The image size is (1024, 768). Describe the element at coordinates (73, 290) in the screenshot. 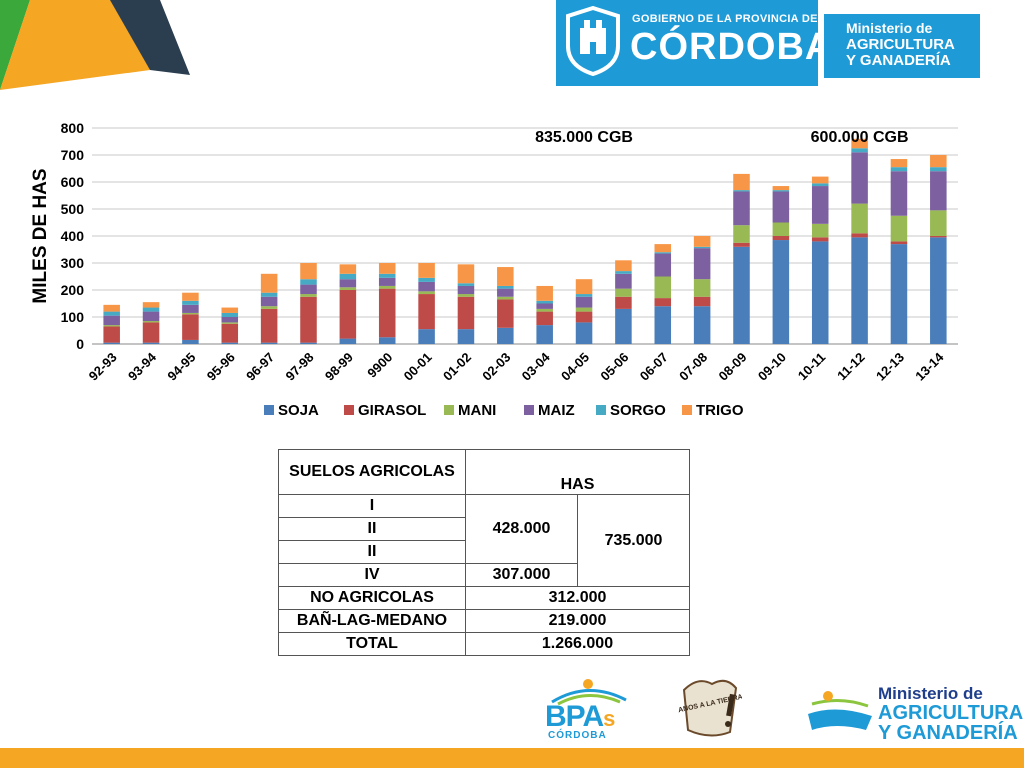

I see `y-tick-label: 200` at that location.